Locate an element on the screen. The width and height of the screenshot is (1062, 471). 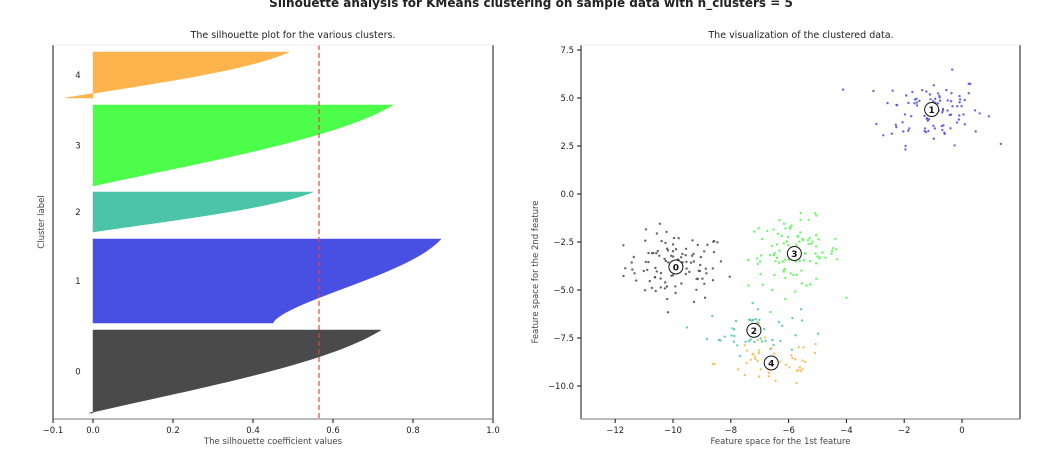
svg-text: −12 is located at coordinates (615, 431).